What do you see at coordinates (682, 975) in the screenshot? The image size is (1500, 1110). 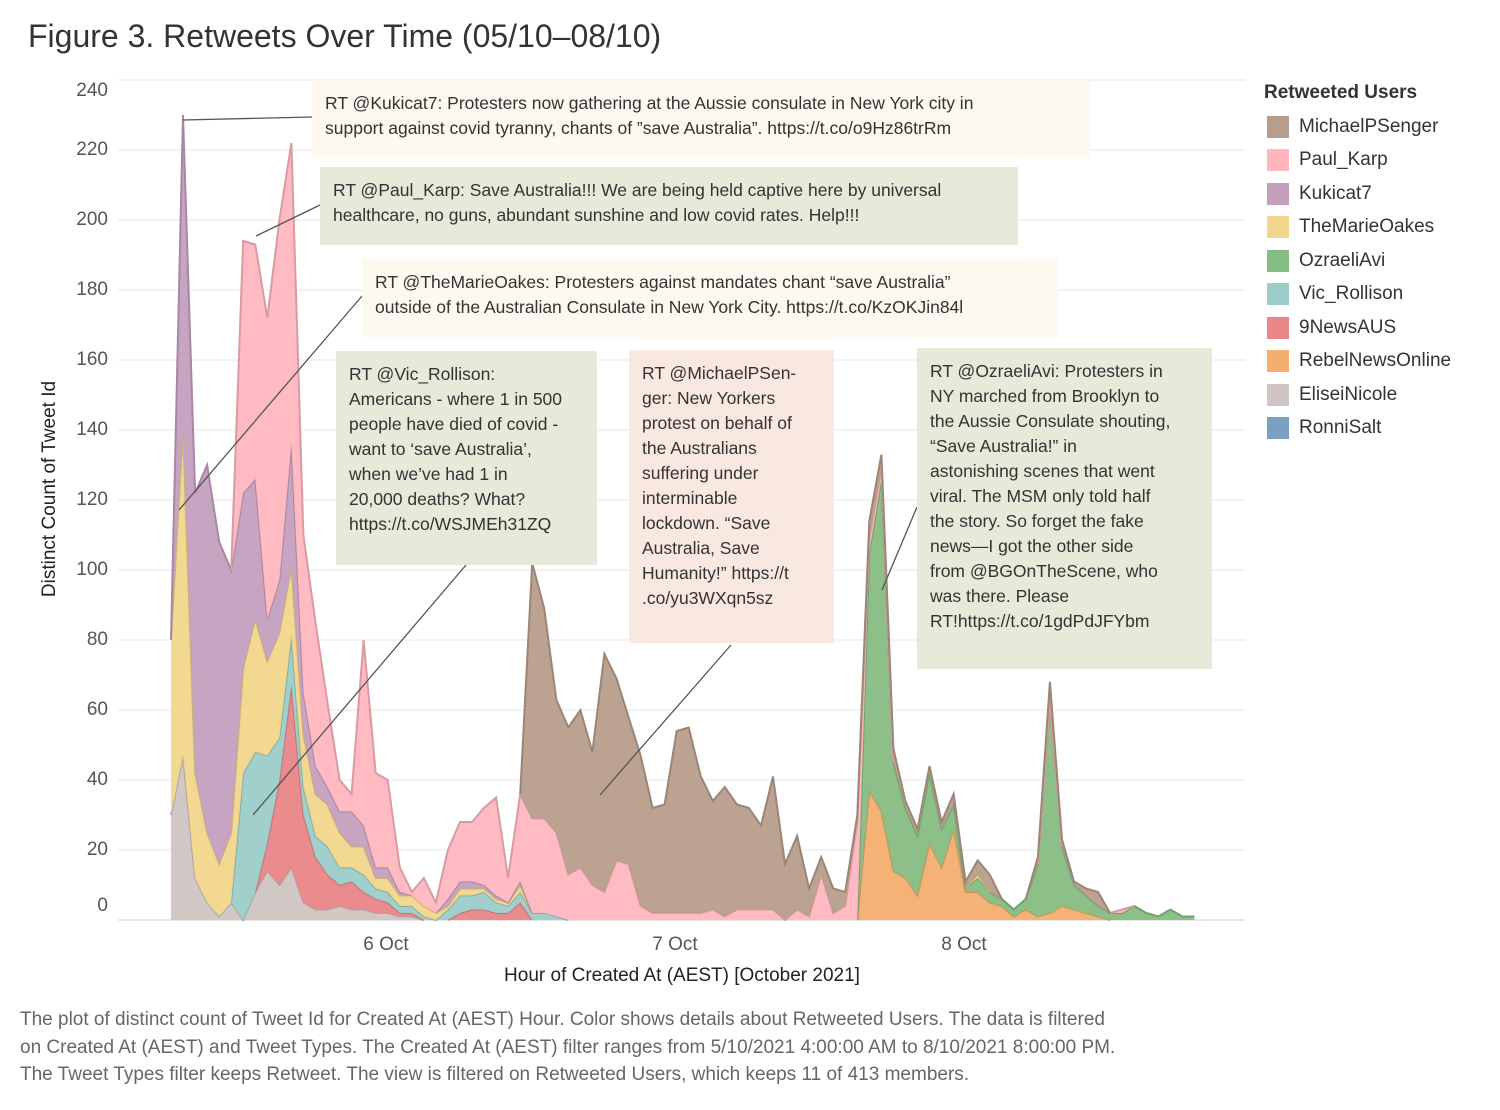 I see `x-axis-title: Hour of Created At (AEST) [October 2021]` at bounding box center [682, 975].